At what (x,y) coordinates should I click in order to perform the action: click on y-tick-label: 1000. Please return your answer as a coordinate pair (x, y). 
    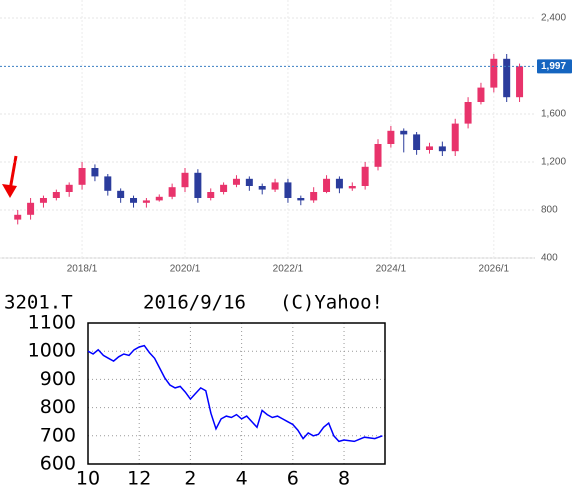
    Looking at the image, I should click on (52, 351).